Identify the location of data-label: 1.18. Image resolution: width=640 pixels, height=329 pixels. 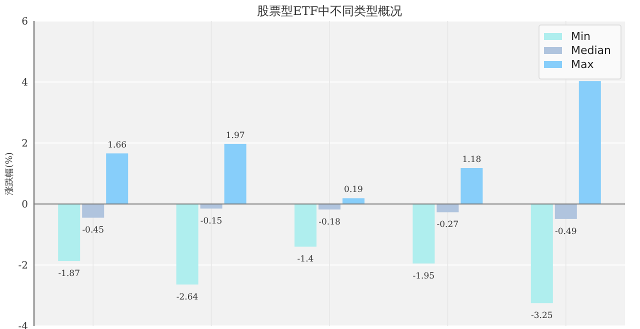
(472, 160).